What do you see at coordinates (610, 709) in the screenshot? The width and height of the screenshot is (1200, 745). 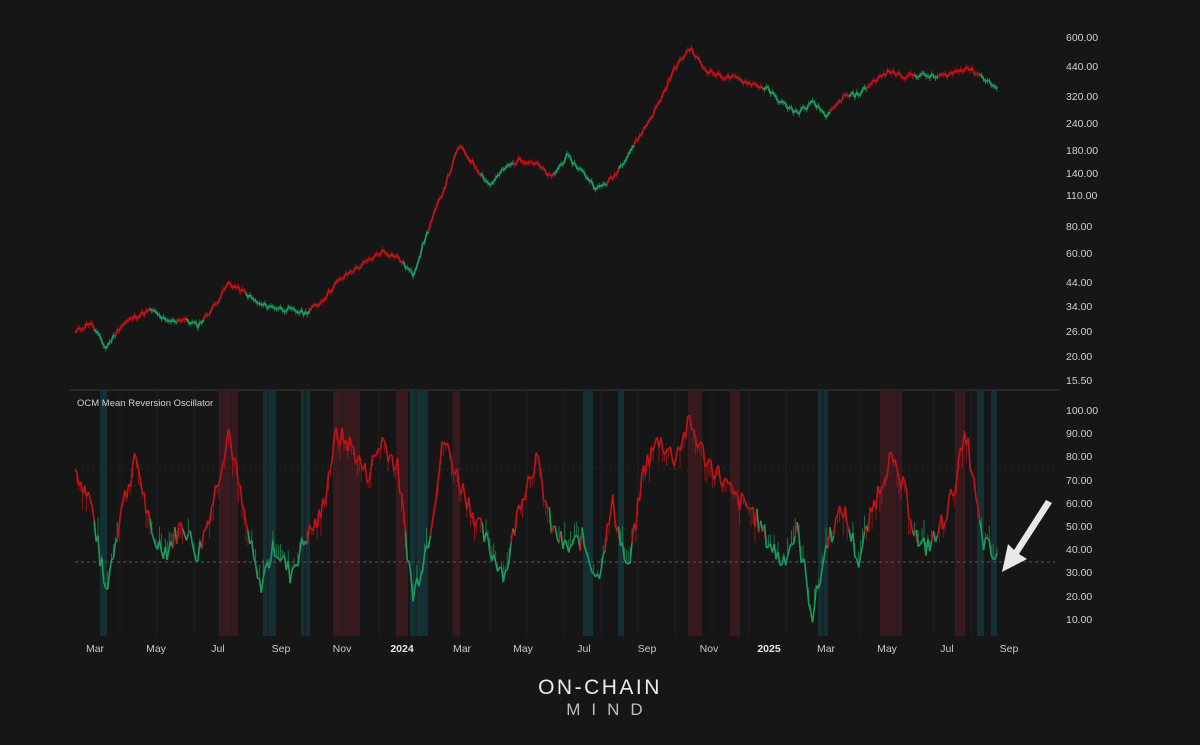 I see `brand-logo-line2: MIND` at bounding box center [610, 709].